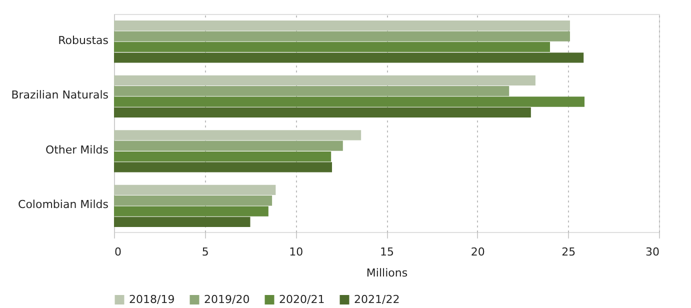  What do you see at coordinates (569, 252) in the screenshot?
I see `x-tick-label: 25` at bounding box center [569, 252].